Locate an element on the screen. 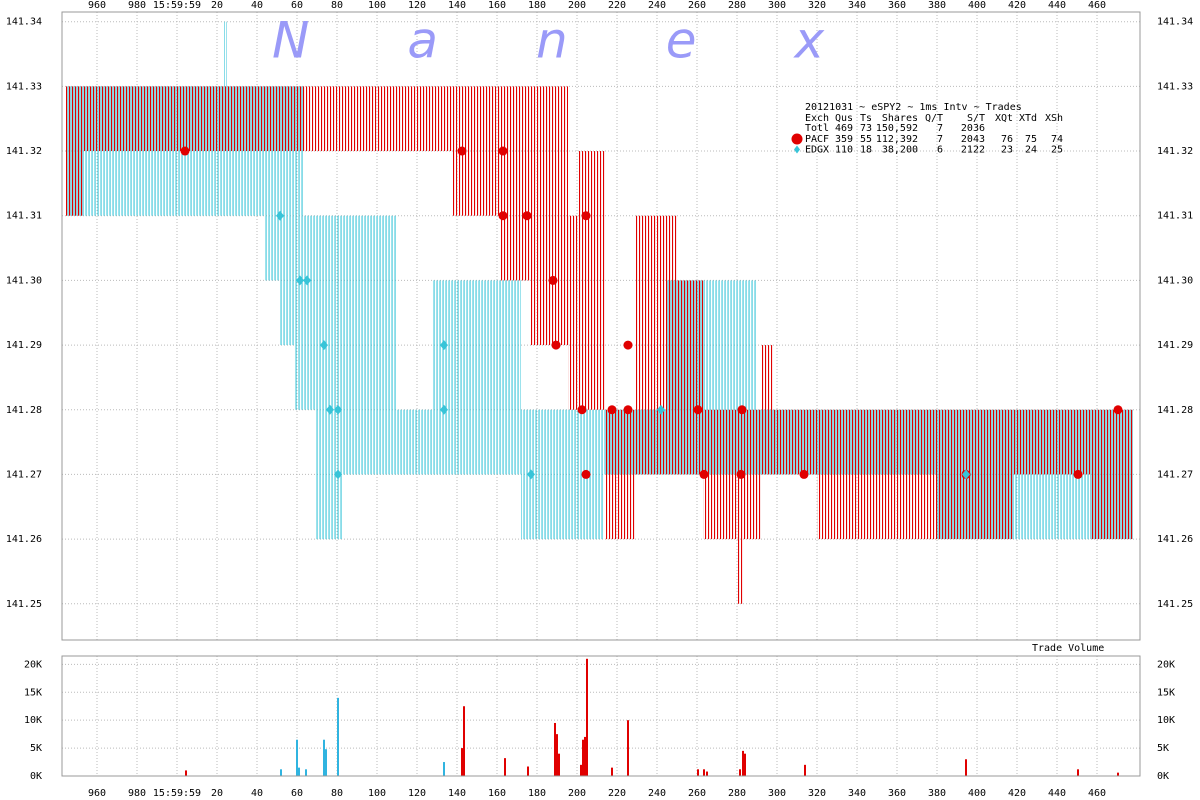 This screenshot has width=1200, height=800. y-tick-label: 5K is located at coordinates (36, 748).